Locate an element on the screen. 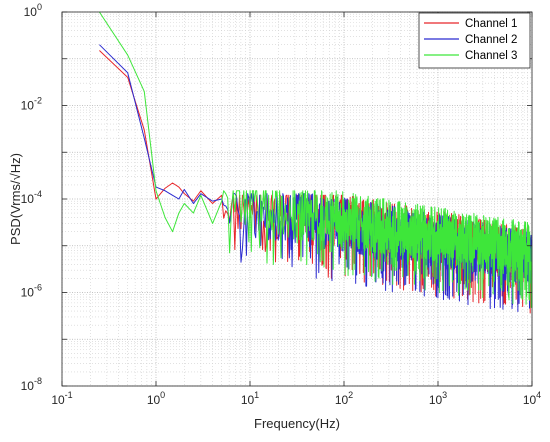 This screenshot has height=442, width=550. legend: Channel 1 Channel 2 Channel 3 is located at coordinates (474, 40).